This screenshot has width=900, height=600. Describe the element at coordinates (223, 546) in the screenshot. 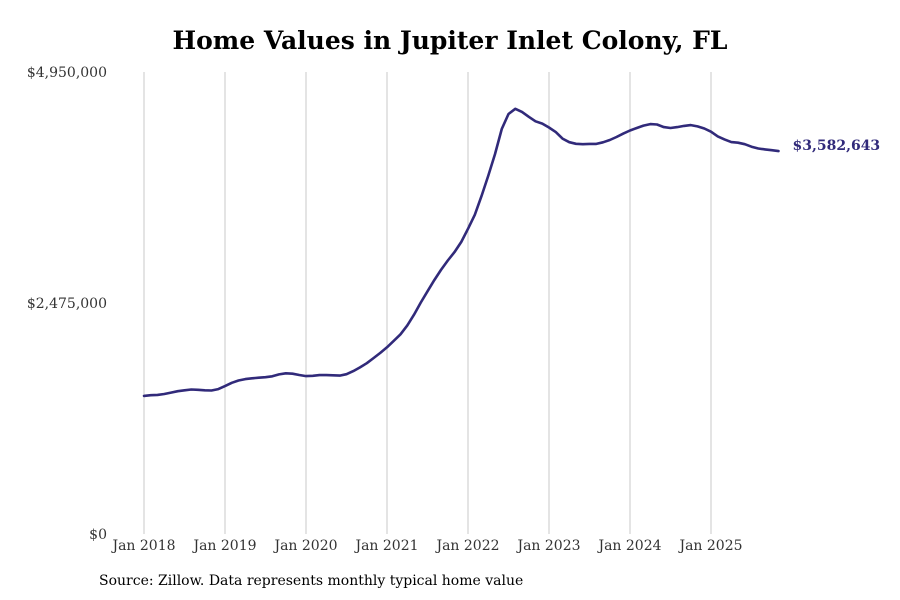

I see `x-tick-label: Jan 2019` at that location.